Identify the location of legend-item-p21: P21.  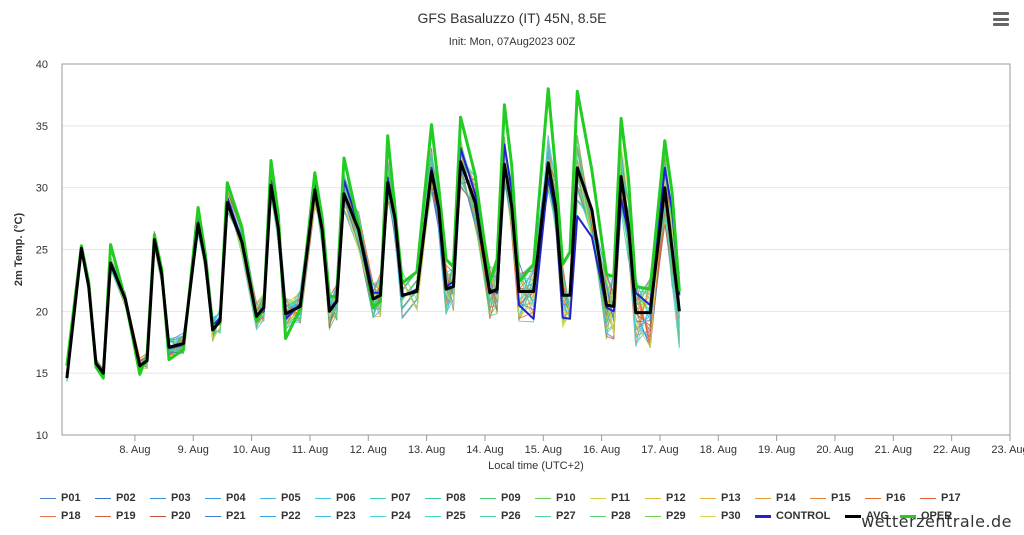
(225, 516).